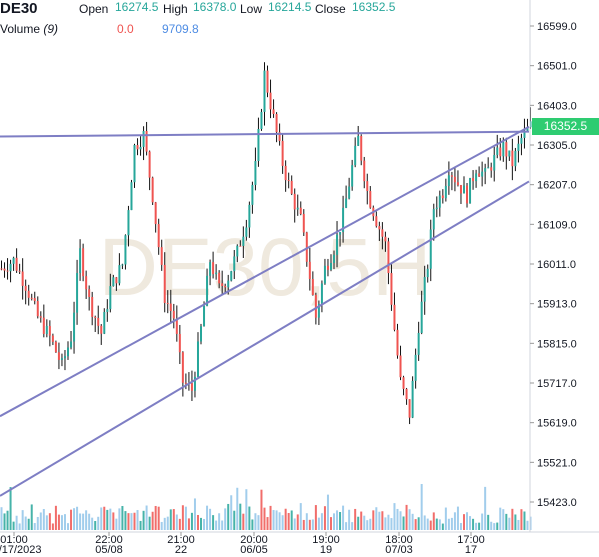  What do you see at coordinates (374, 7) in the screenshot?
I see `close-value: 16352.5` at bounding box center [374, 7].